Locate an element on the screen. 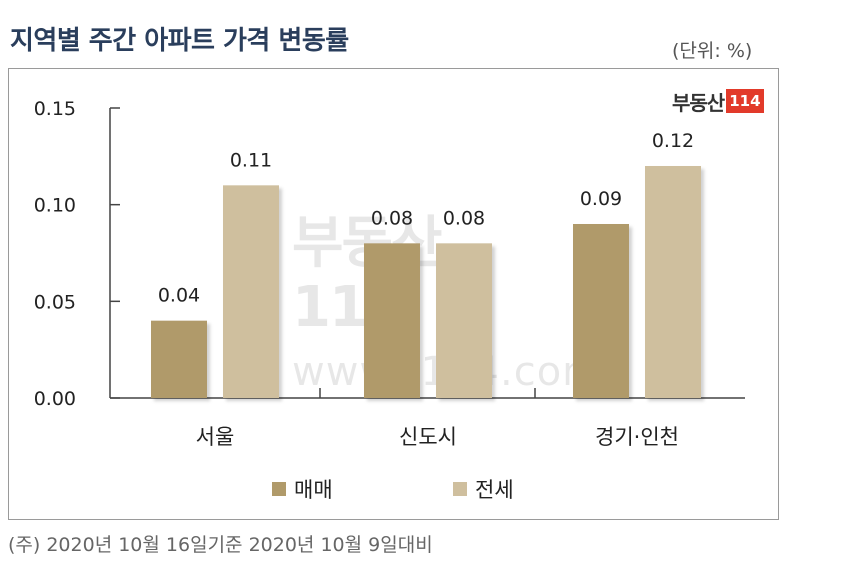  legend-group: 매매 전세 is located at coordinates (393, 490).